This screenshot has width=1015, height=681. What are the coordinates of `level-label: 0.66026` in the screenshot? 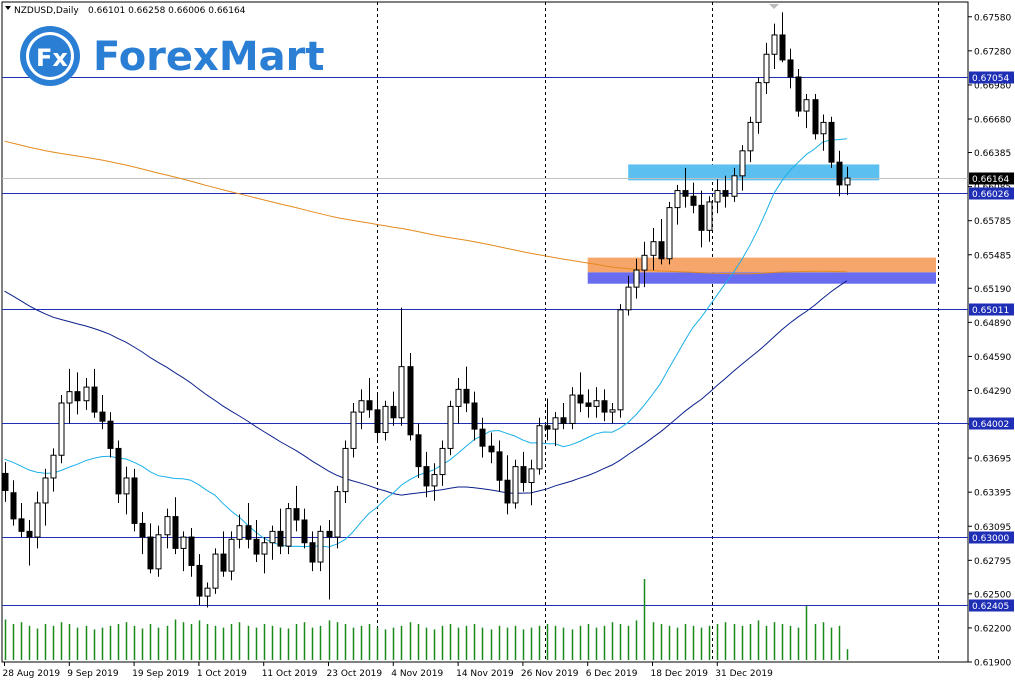 It's located at (990, 195).